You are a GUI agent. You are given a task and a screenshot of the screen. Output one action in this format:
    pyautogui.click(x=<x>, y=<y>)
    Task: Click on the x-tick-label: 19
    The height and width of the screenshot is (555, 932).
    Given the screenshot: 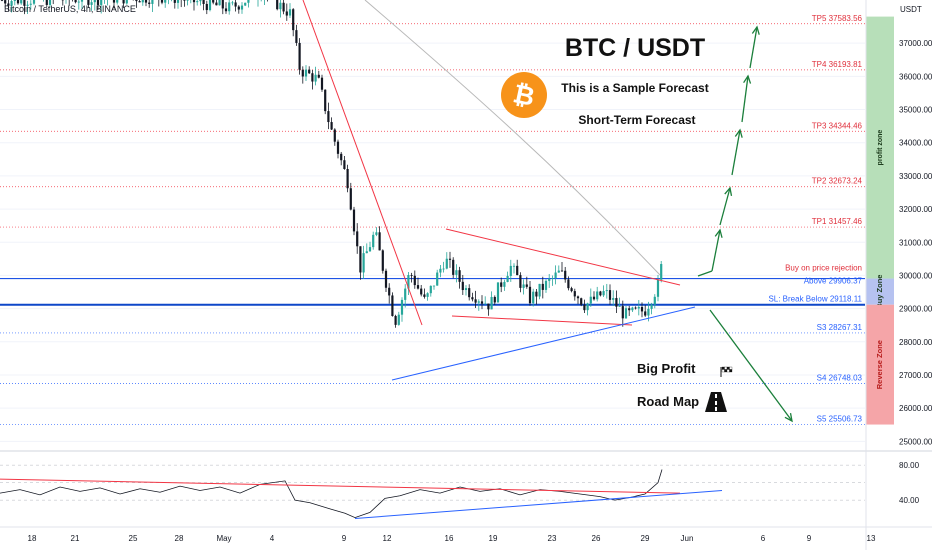 What is the action you would take?
    pyautogui.click(x=493, y=538)
    